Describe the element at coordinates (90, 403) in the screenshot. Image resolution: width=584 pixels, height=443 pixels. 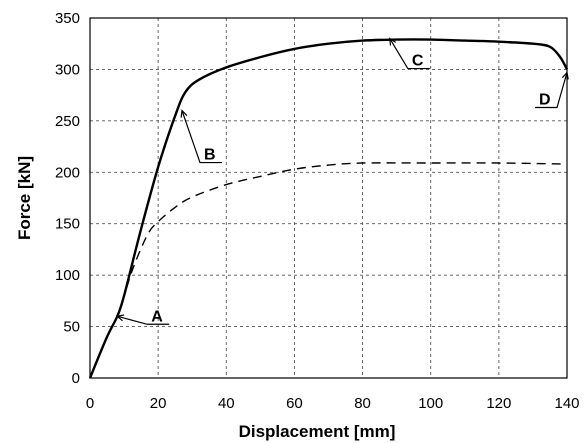
I see `x-tick-label: 0` at that location.